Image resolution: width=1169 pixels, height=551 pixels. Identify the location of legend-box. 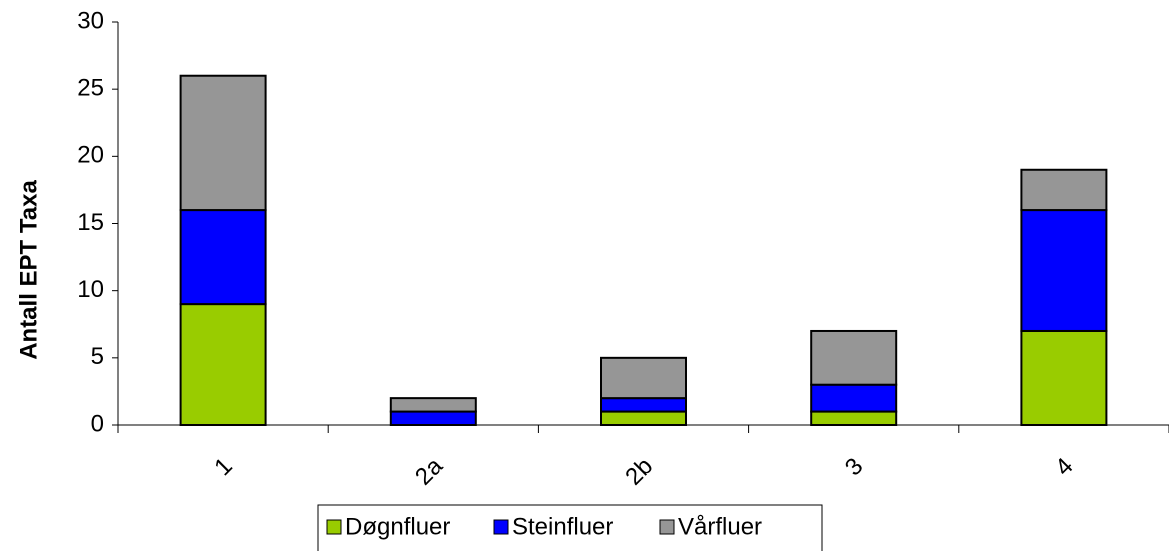
(570, 527).